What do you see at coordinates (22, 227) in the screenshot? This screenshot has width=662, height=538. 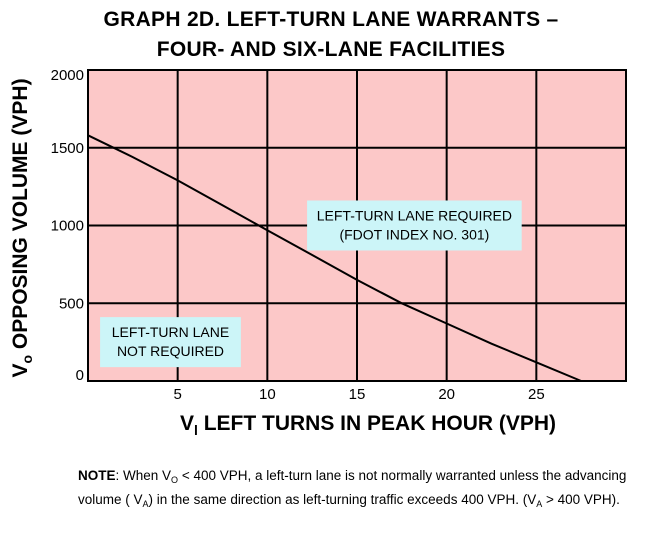 I see `y-axis-label: Vo OPPOSING VOLUME (VPH)` at bounding box center [22, 227].